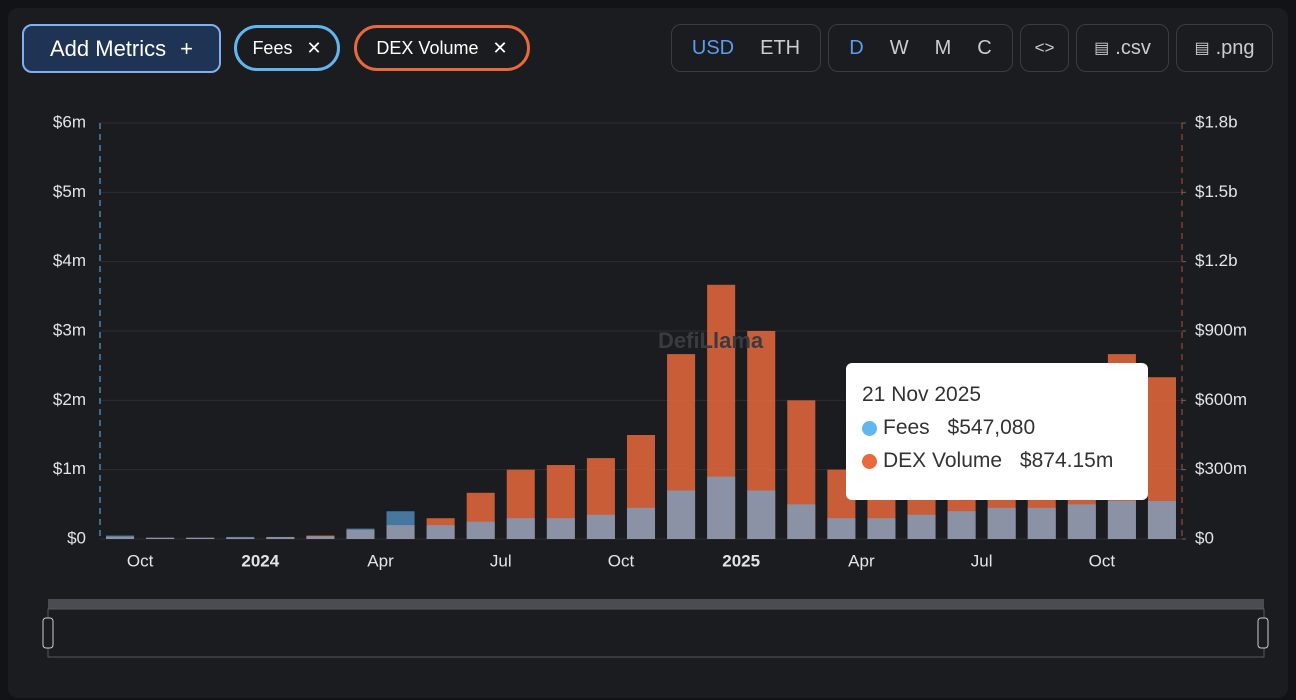 The image size is (1296, 700). Describe the element at coordinates (69, 121) in the screenshot. I see `y-tick-label: $6m` at that location.